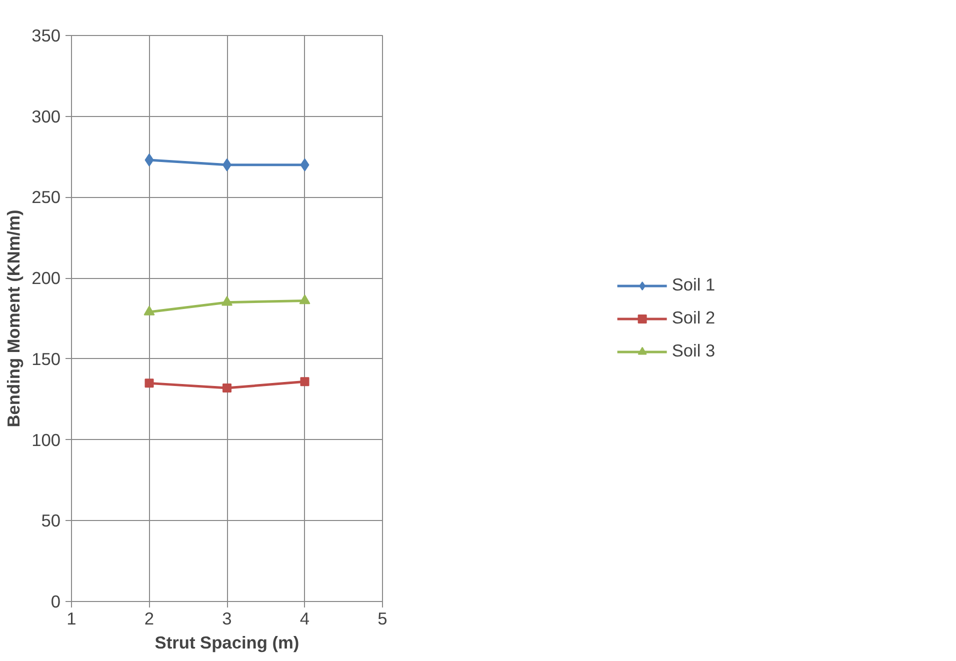 This screenshot has height=661, width=956. What do you see at coordinates (46, 278) in the screenshot?
I see `y-tick-label: 200` at bounding box center [46, 278].